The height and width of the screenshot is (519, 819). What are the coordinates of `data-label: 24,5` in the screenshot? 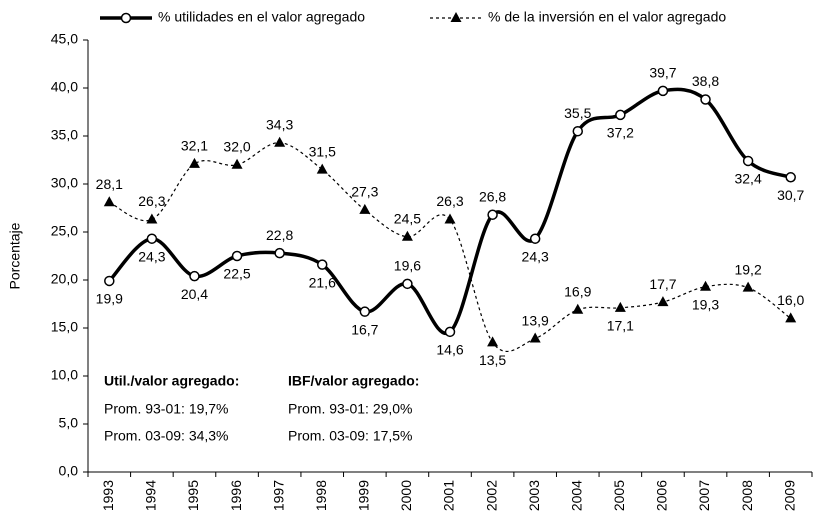 It's located at (407, 219).